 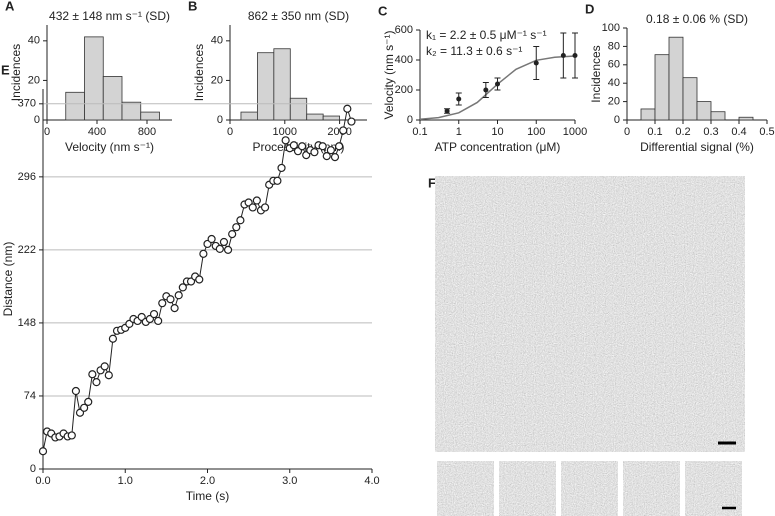 What do you see at coordinates (109, 16) in the screenshot?
I see `chart-title: 432 ± 148 nm s⁻¹ (SD)` at bounding box center [109, 16].